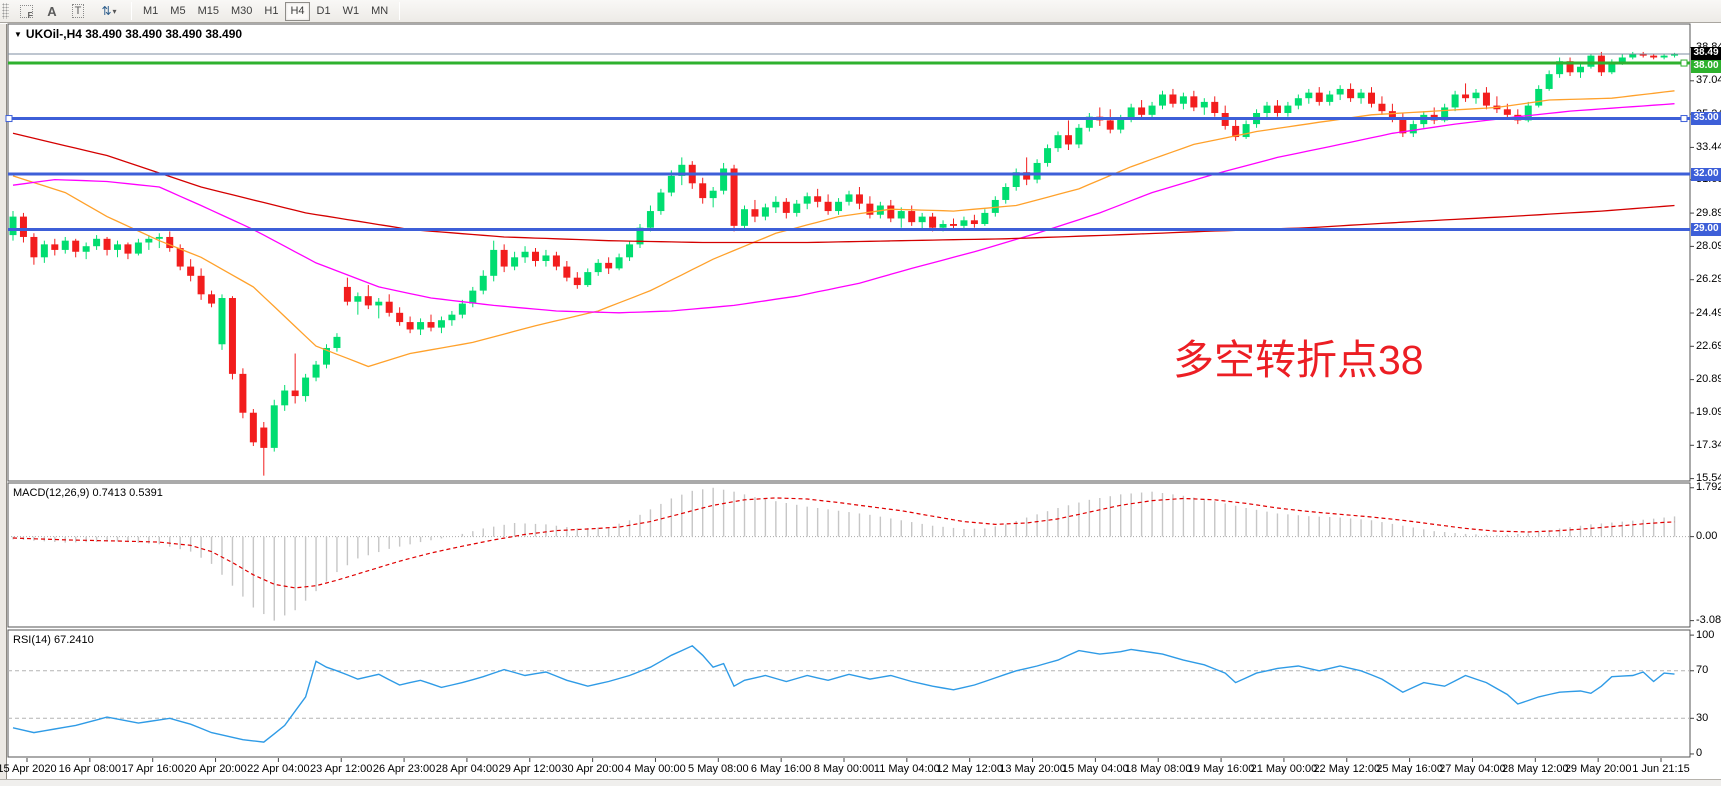 The image size is (1721, 786). Describe the element at coordinates (1706, 66) in the screenshot. I see `price-level-tag-38.00: 38.00` at that location.